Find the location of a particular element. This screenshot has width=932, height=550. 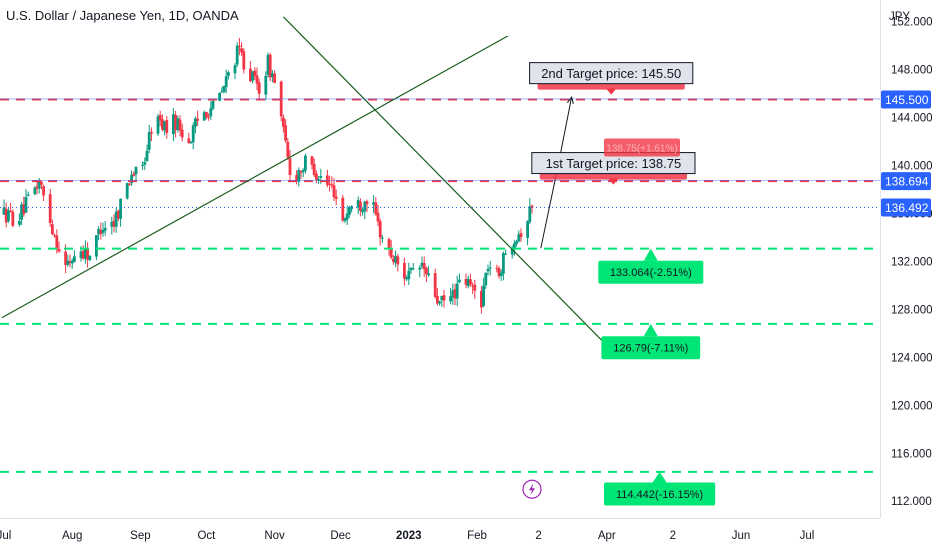

y-tick-label: 144.000 is located at coordinates (911, 119).